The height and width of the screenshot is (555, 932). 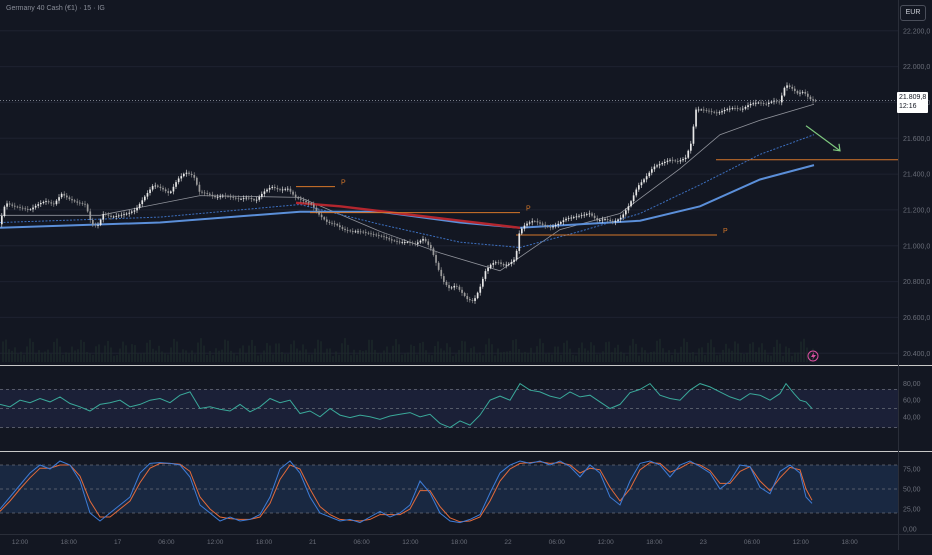 I want to click on rsi-tick-label: 40,00, so click(x=912, y=417).